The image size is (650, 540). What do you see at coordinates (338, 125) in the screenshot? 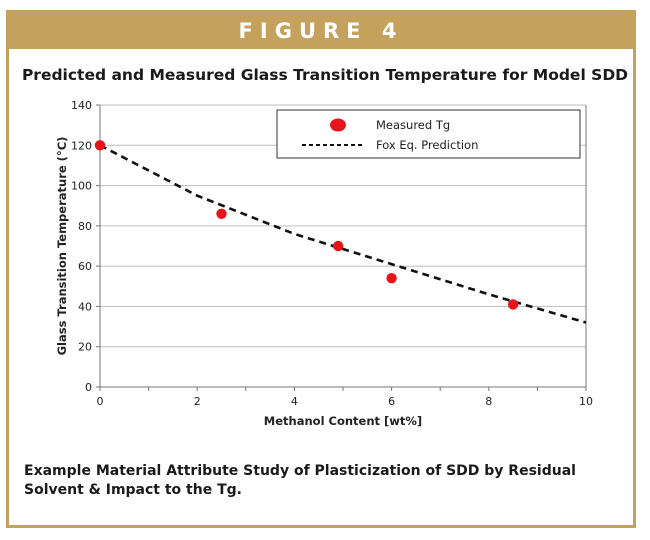
I see `legend-marker-measured` at bounding box center [338, 125].